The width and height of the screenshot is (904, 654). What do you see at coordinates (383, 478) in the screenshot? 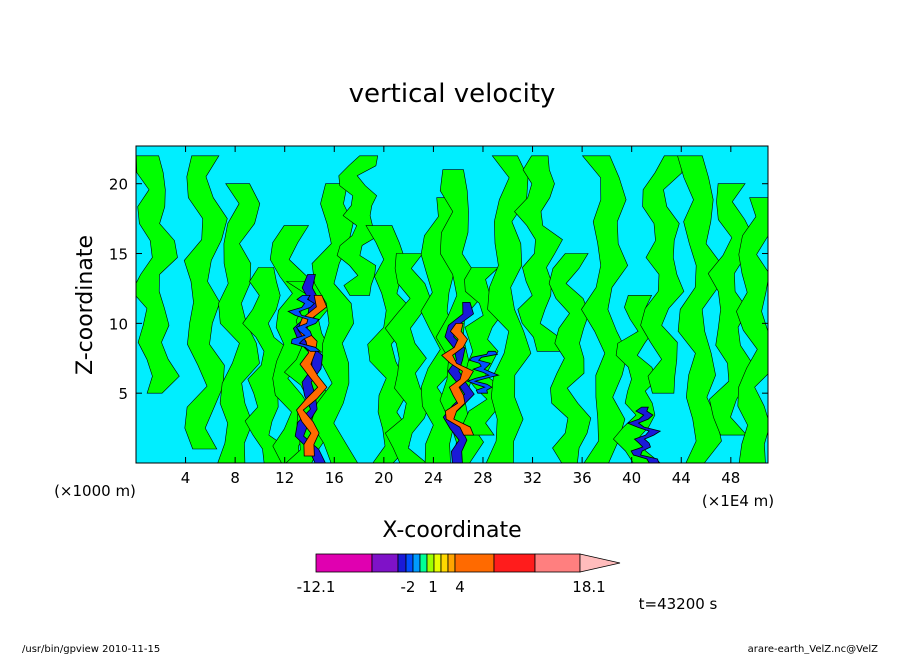
I see `x-tick-label: 20` at bounding box center [383, 478].